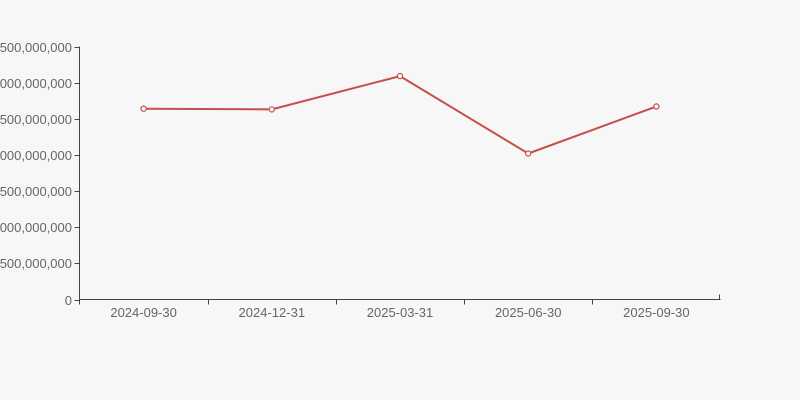  What do you see at coordinates (272, 312) in the screenshot?
I see `x-tick-label: 2024-12-31` at bounding box center [272, 312].